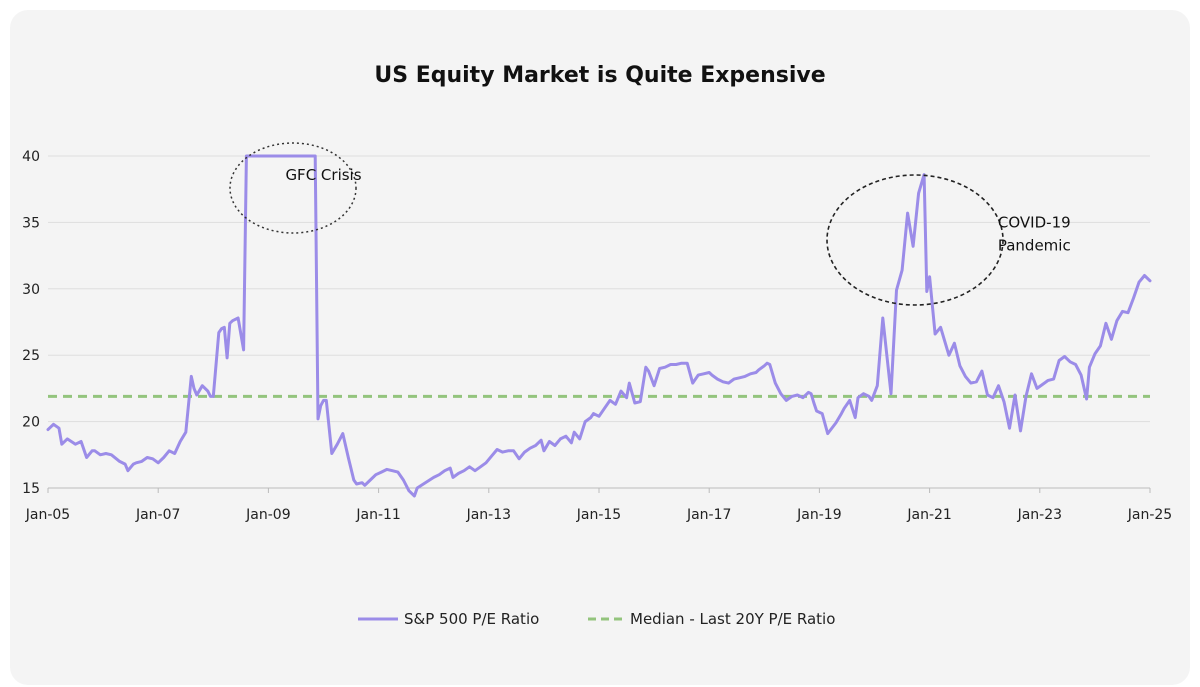 This screenshot has height=687, width=1200. Describe the element at coordinates (928, 515) in the screenshot. I see `x-tick-label: Jan-21` at that location.